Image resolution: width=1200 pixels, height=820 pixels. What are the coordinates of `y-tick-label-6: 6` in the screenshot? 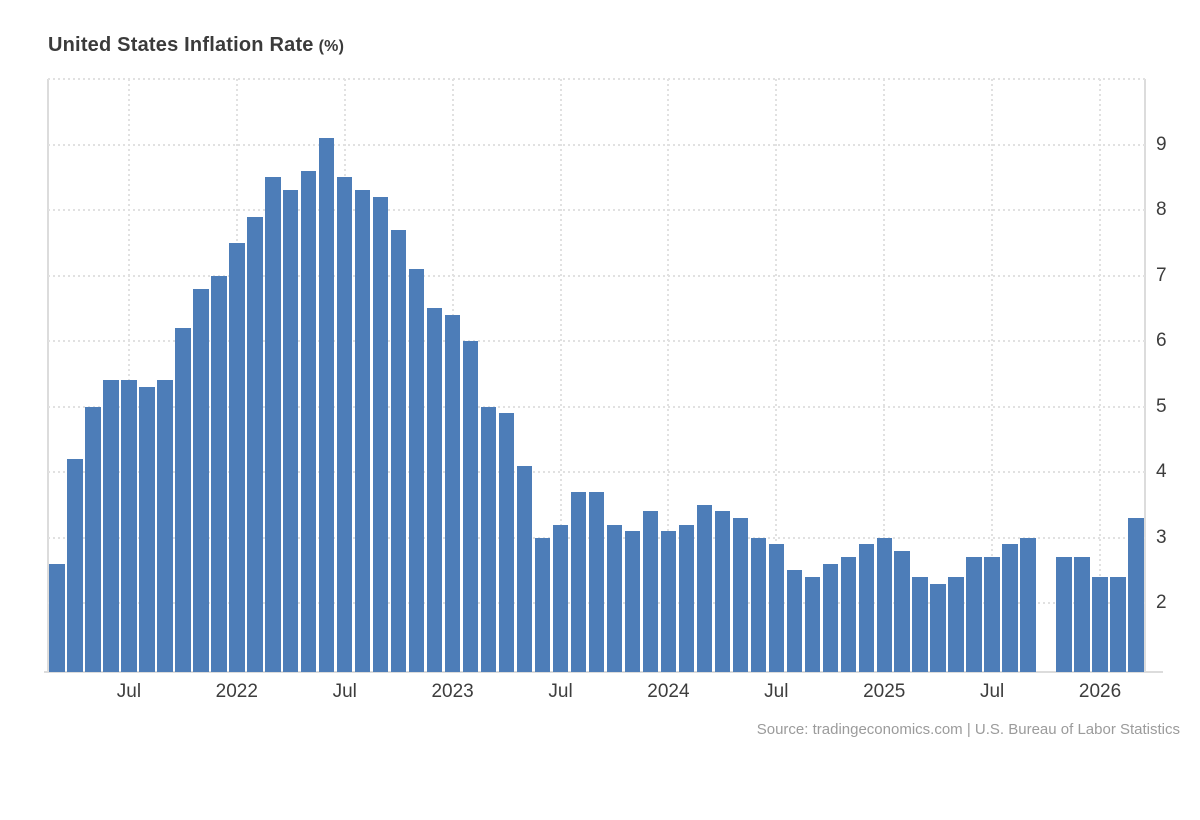 It's located at (1161, 341).